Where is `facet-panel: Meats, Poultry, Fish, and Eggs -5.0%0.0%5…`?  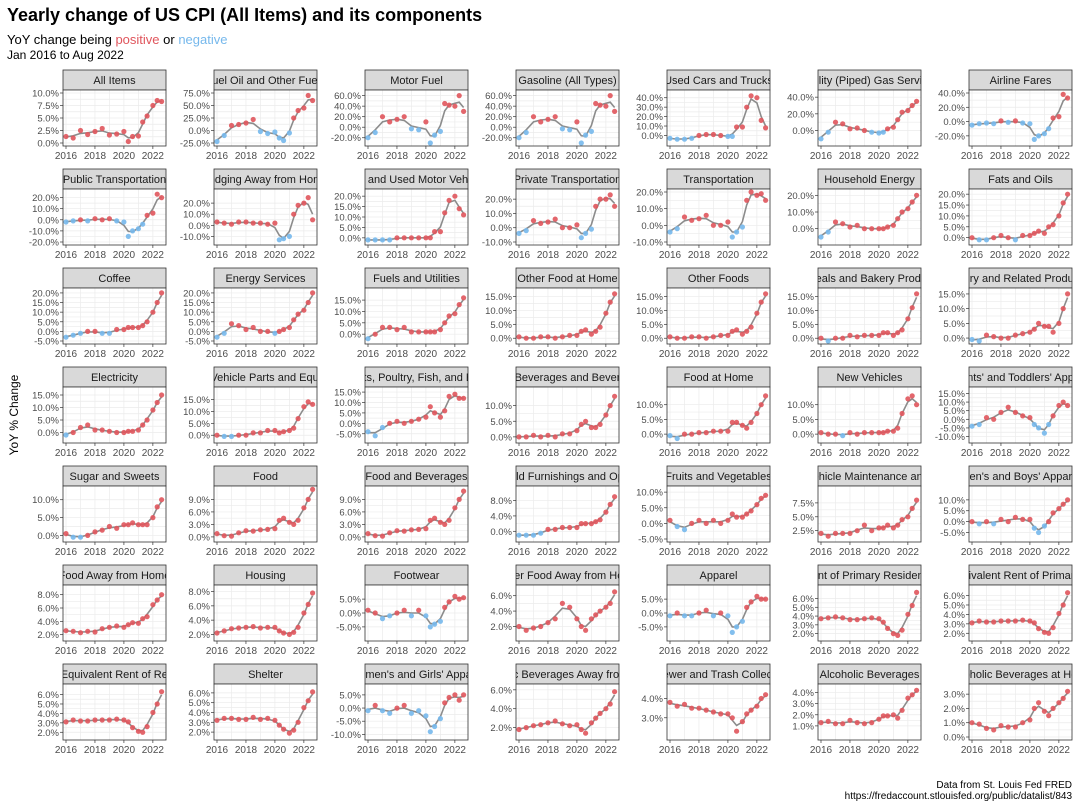
facet-panel: Meats, Poultry, Fish, and Eggs -5.0%0.0%5… is located at coordinates (401, 412).